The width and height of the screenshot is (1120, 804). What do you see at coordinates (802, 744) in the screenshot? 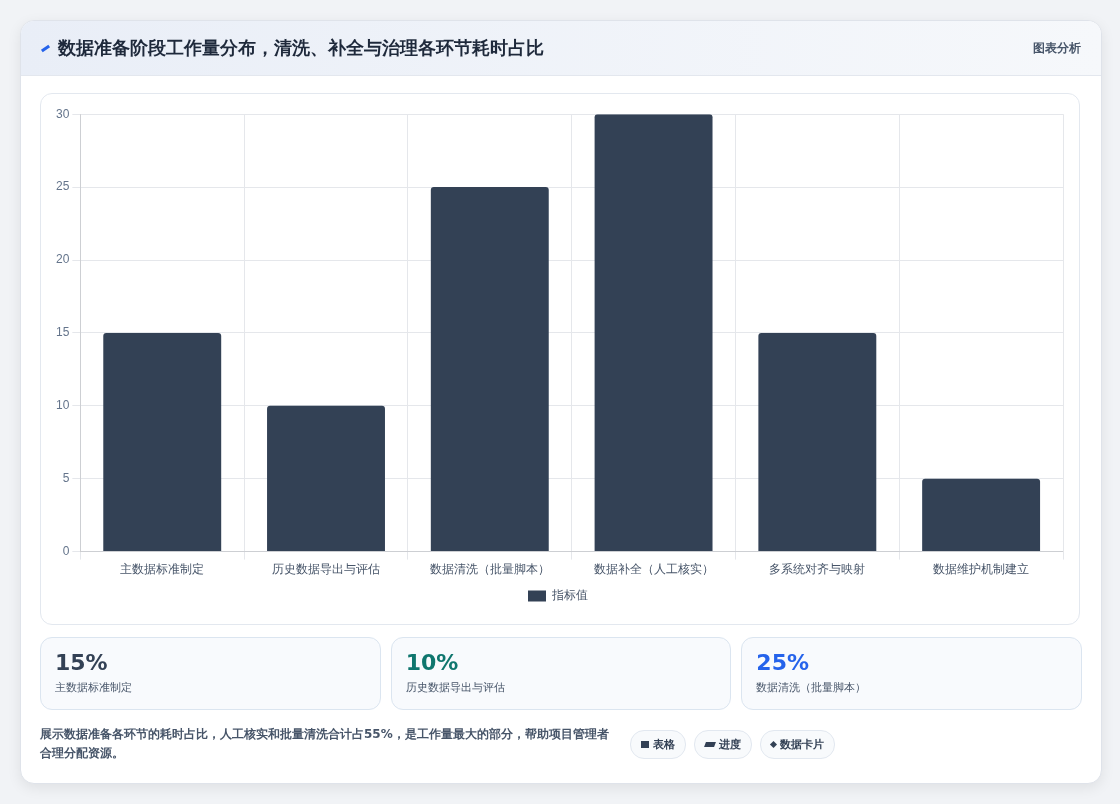
I see `text: 数据卡片` at bounding box center [802, 744].